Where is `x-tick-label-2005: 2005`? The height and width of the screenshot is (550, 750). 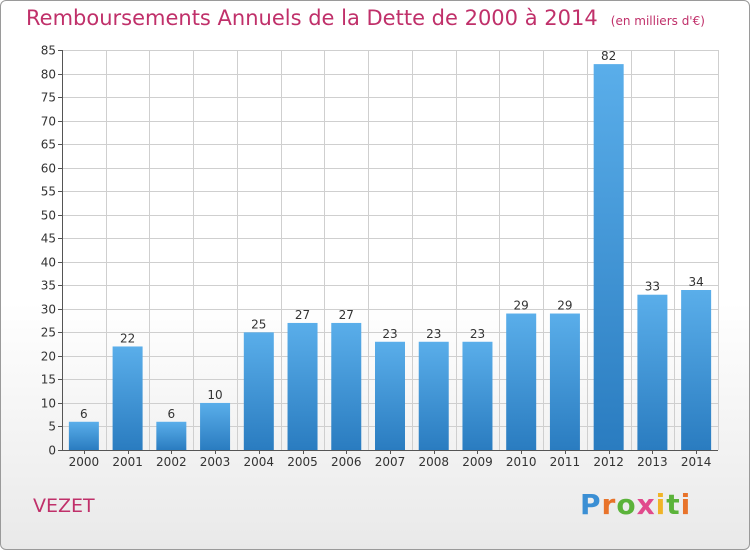
x-tick-label-2005: 2005 is located at coordinates (302, 462).